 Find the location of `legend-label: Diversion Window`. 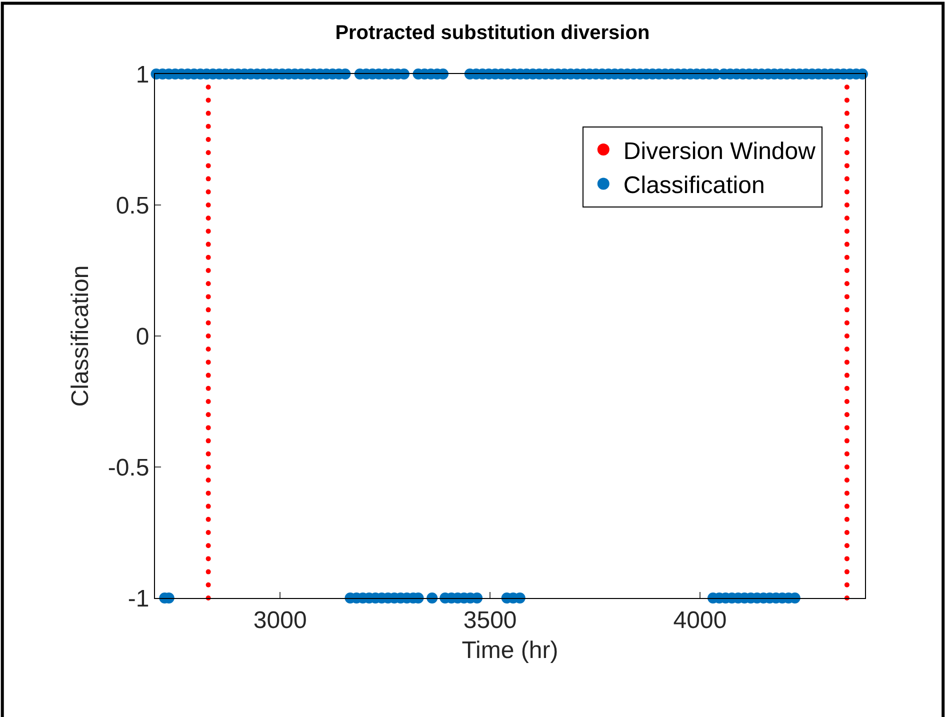

legend-label: Diversion Window is located at coordinates (719, 151).